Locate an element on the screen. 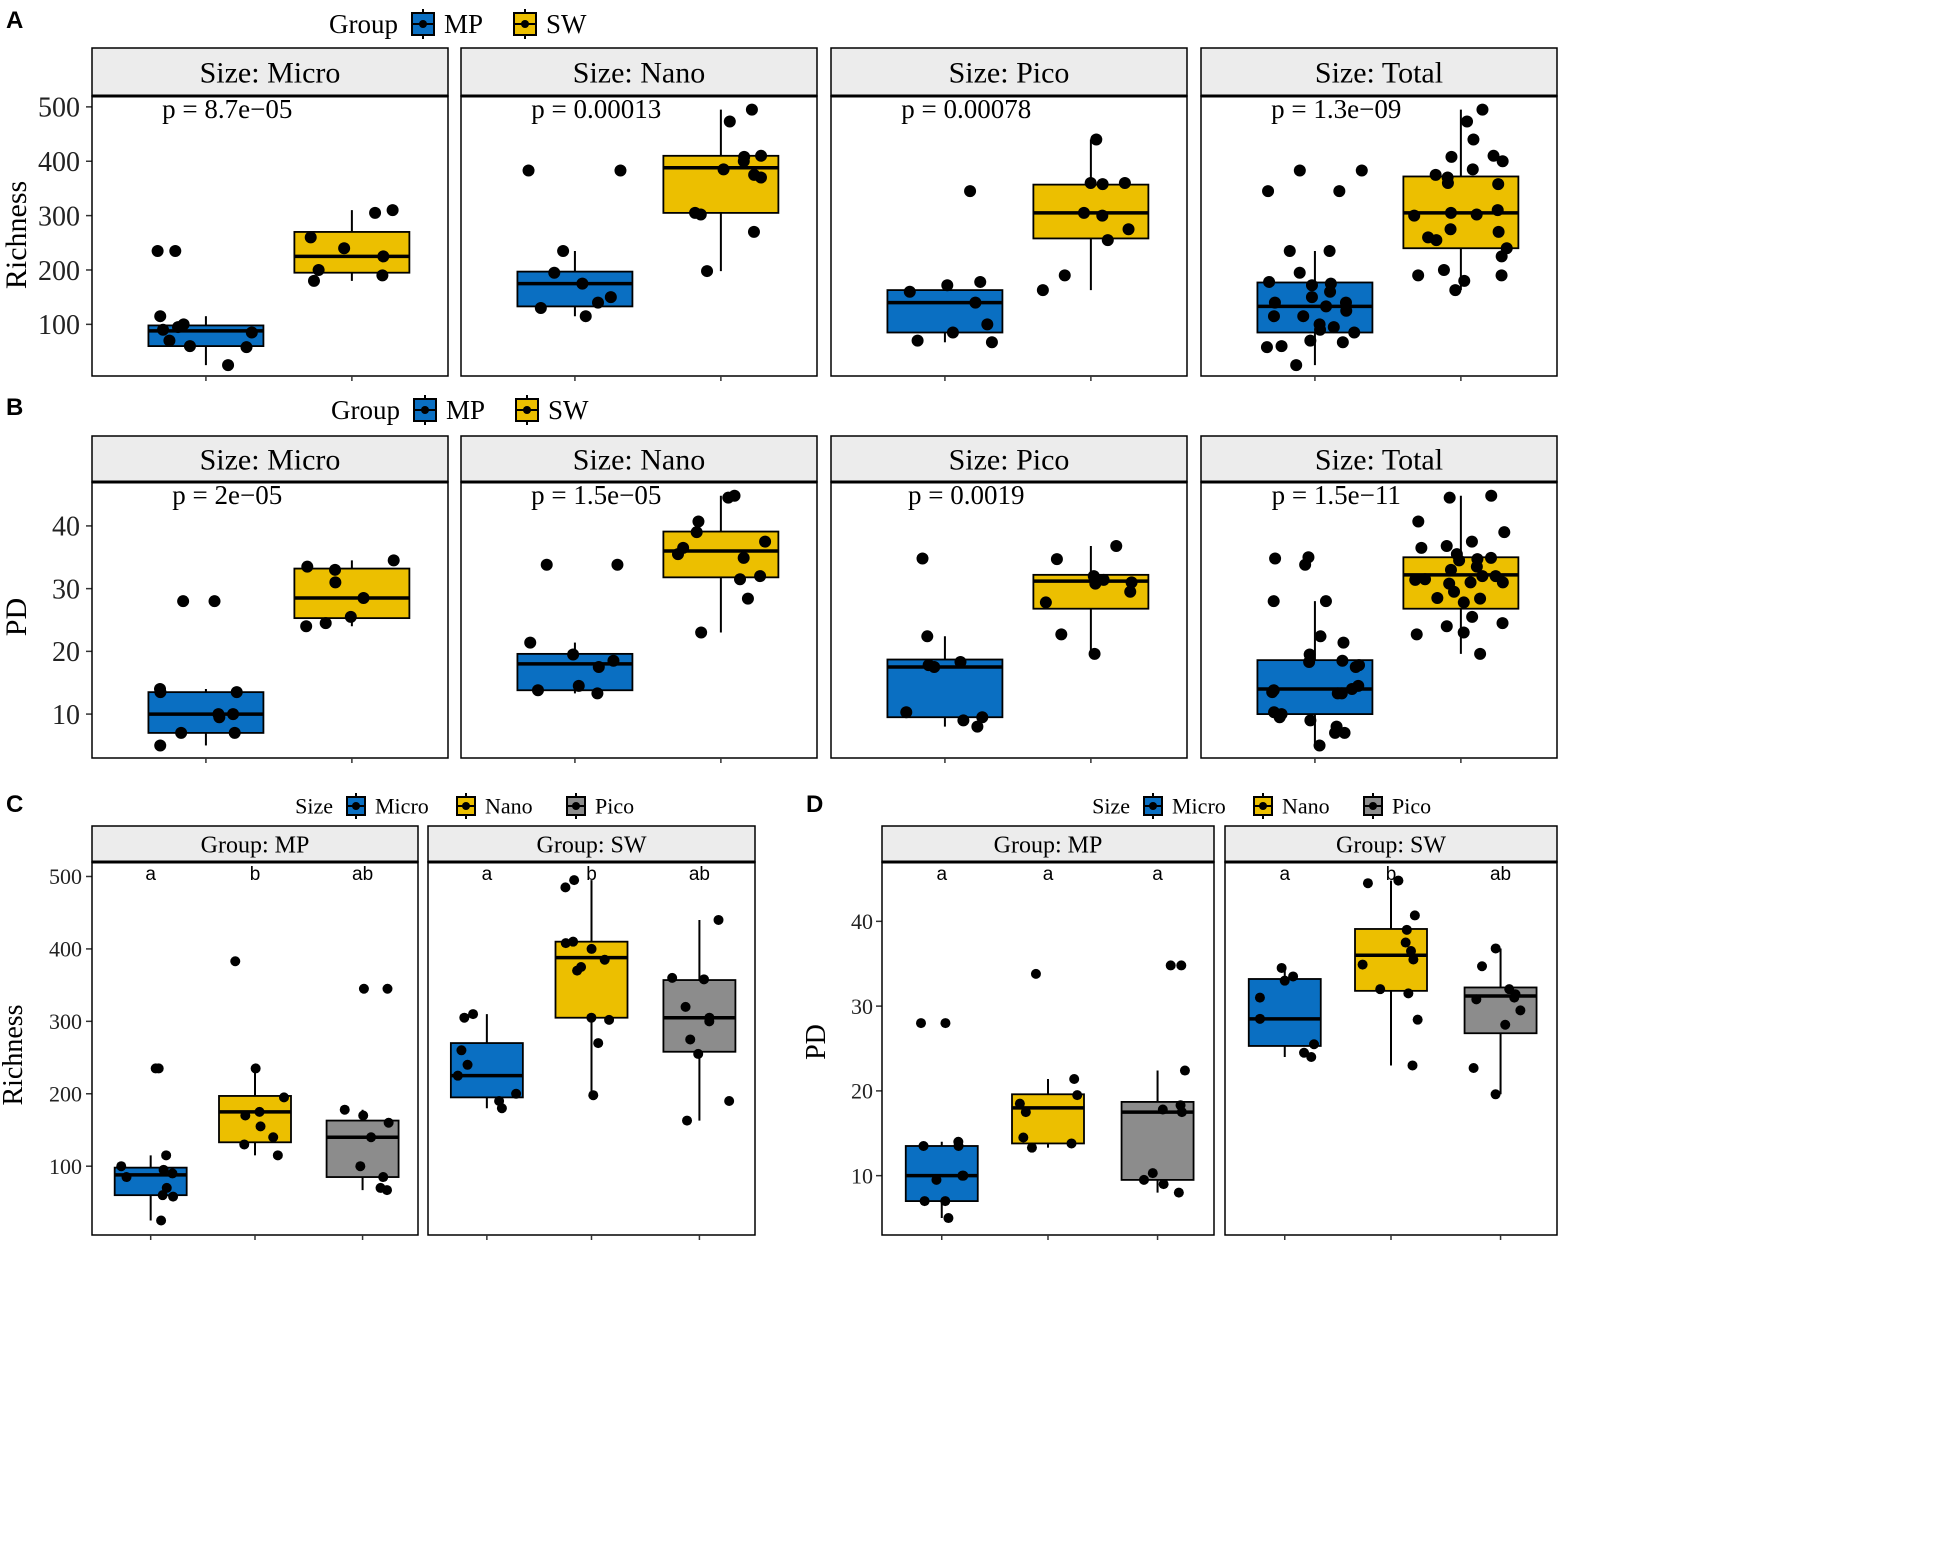  box-iqr is located at coordinates (352, 593).